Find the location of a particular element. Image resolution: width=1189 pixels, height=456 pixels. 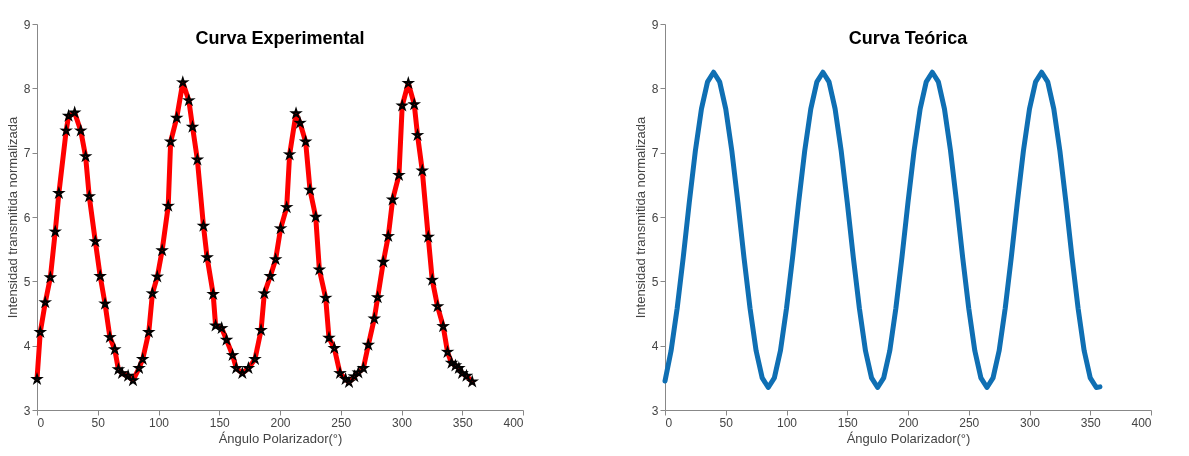

chart-title: Curva Experimental is located at coordinates (280, 38).